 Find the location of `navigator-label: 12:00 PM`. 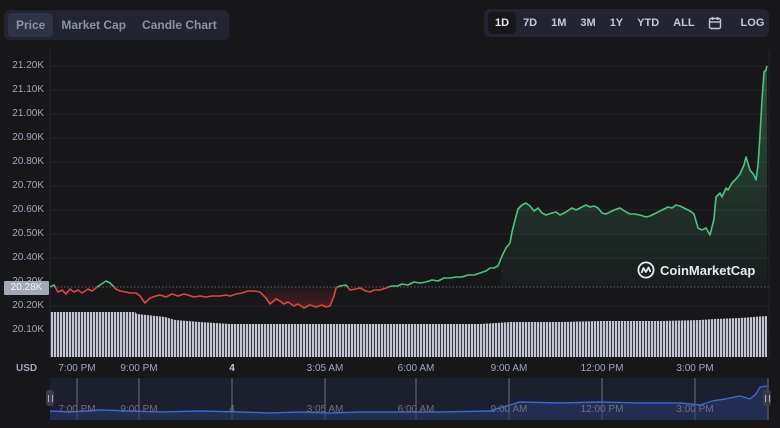

navigator-label: 12:00 PM is located at coordinates (602, 409).